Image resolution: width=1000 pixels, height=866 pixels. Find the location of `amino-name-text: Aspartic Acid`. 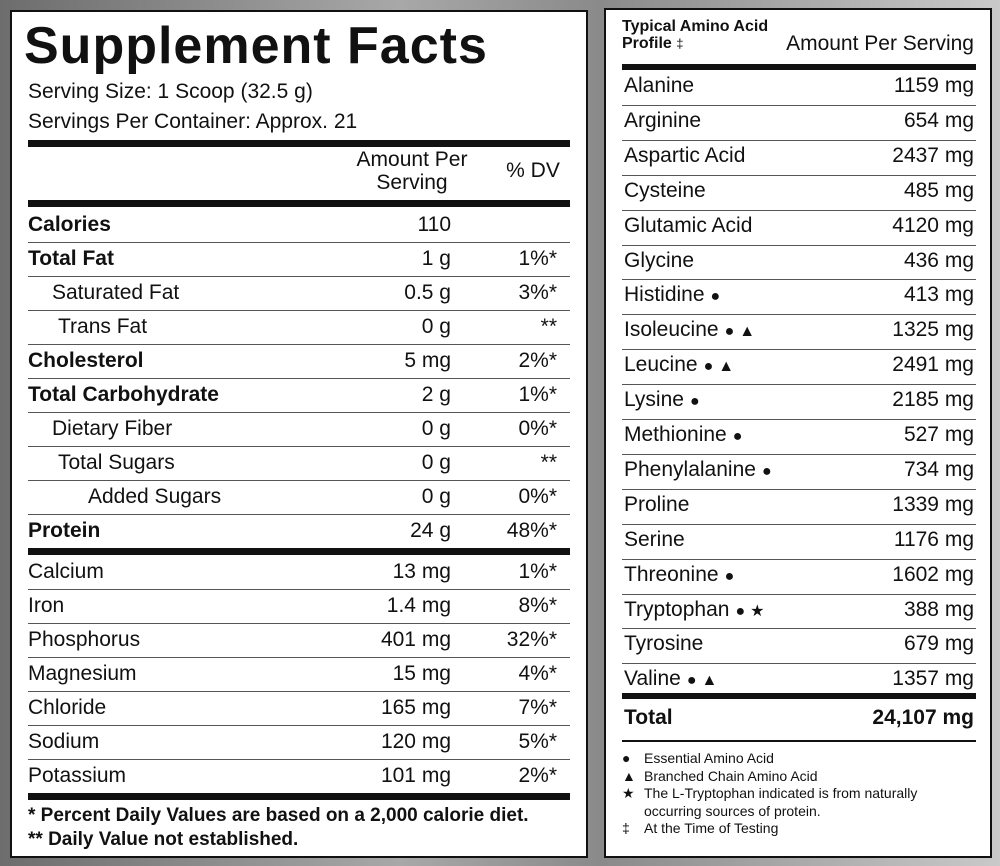

amino-name-text: Aspartic Acid is located at coordinates (685, 155).